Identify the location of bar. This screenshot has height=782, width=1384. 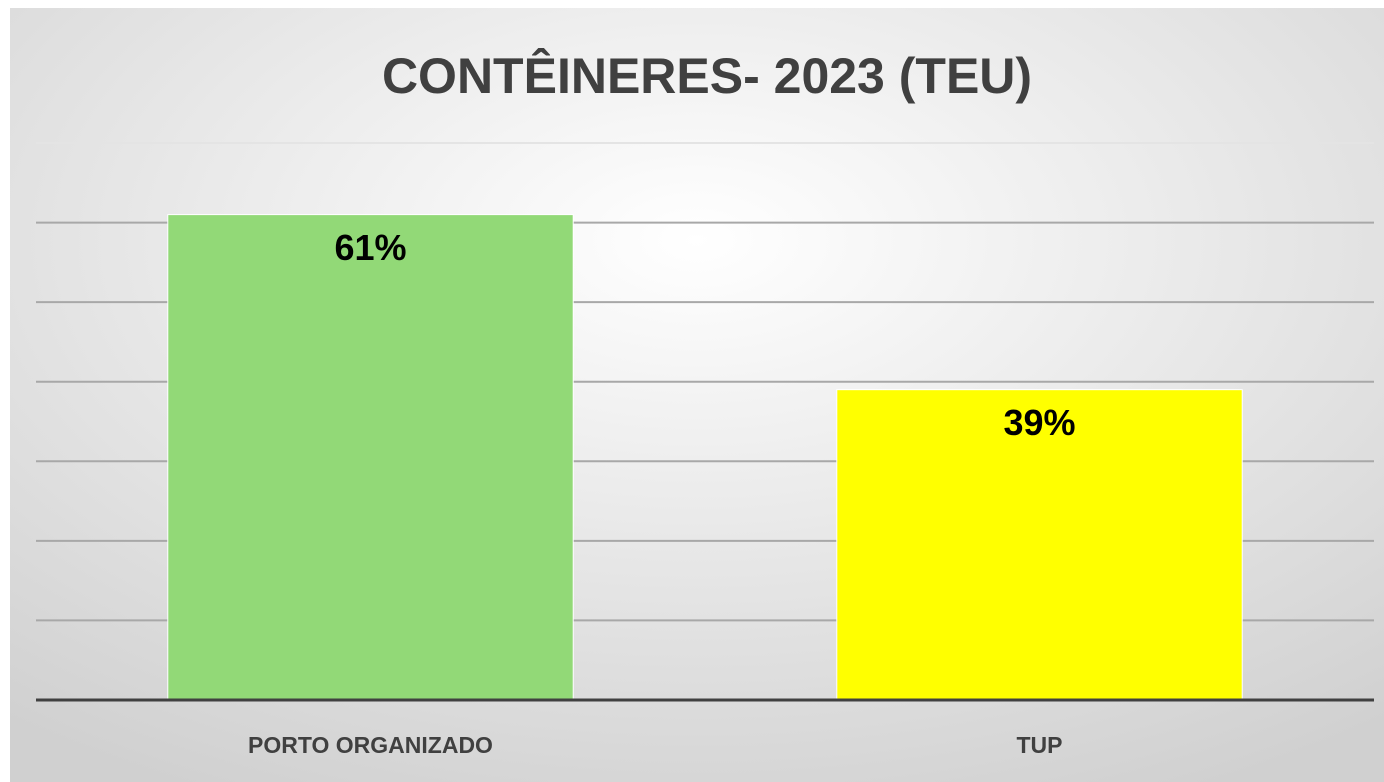
(1039, 545).